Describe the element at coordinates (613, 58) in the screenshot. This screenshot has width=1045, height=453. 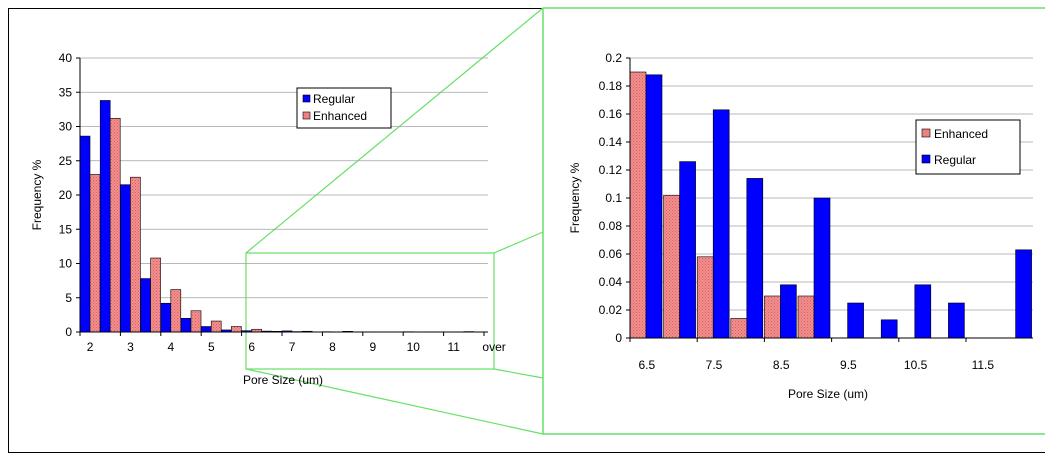
I see `y-tick-label: 0.2` at that location.